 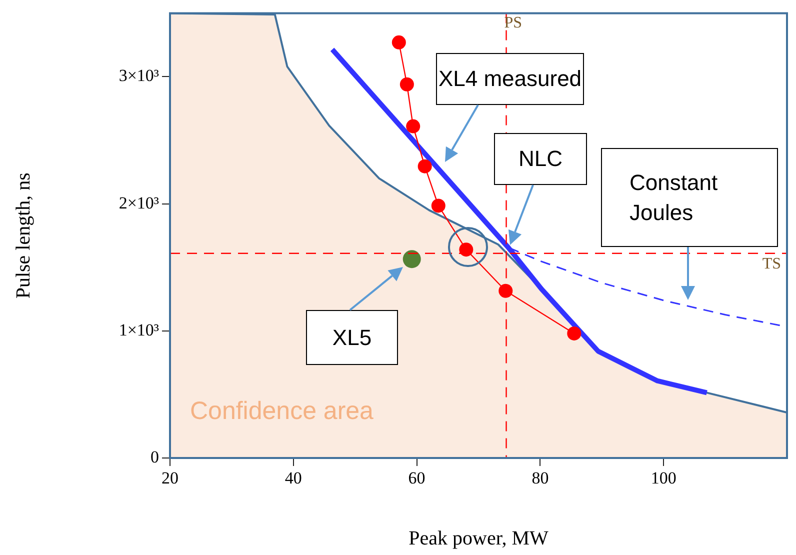 I want to click on annotation: NLC, so click(x=540, y=159).